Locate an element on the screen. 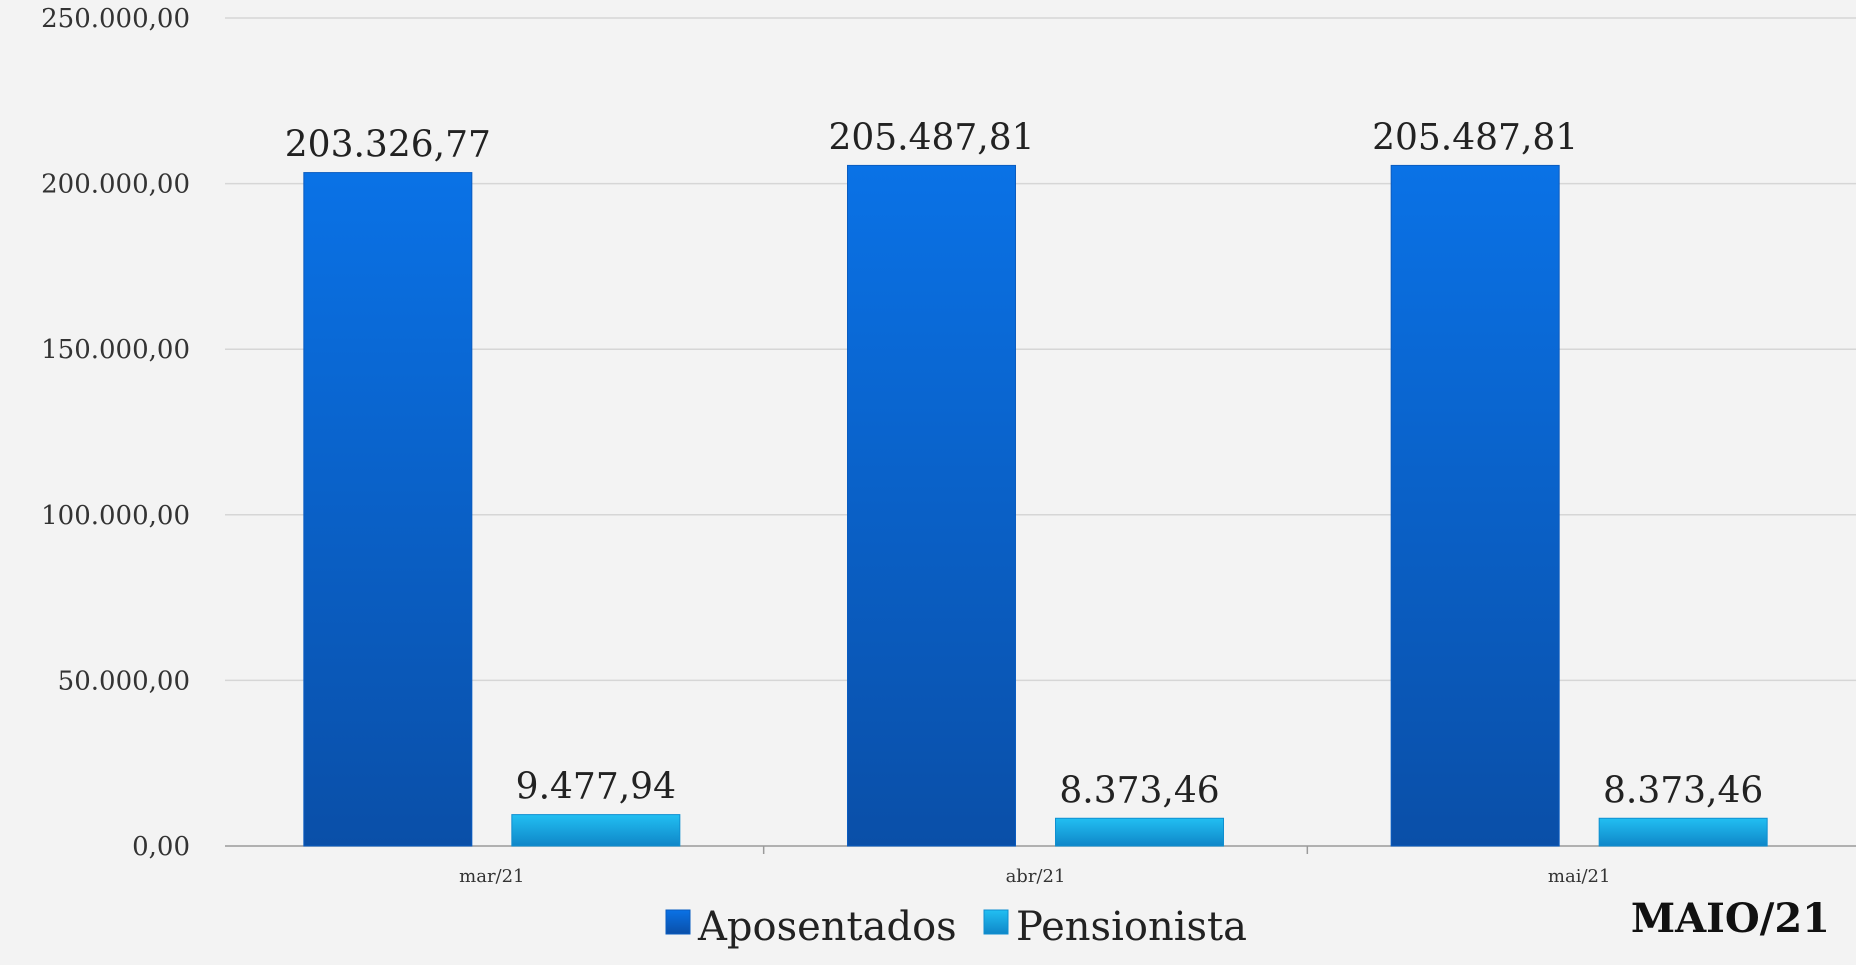 The height and width of the screenshot is (965, 1856). y-tick-label: 250.000,00 is located at coordinates (115, 19).